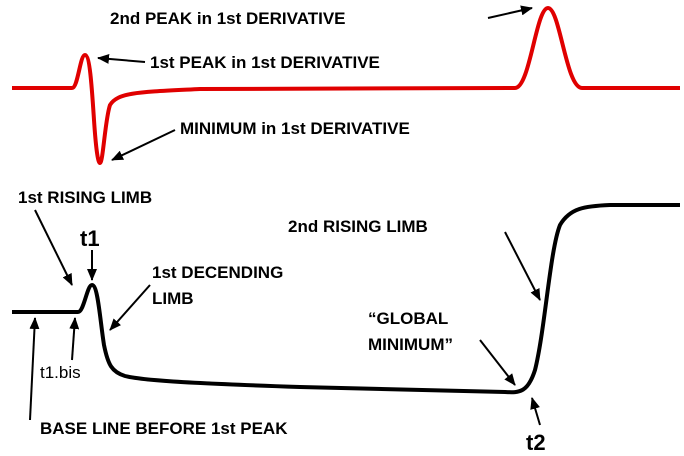  I want to click on label: BASE LINE BEFORE 1st PEAK, so click(164, 428).